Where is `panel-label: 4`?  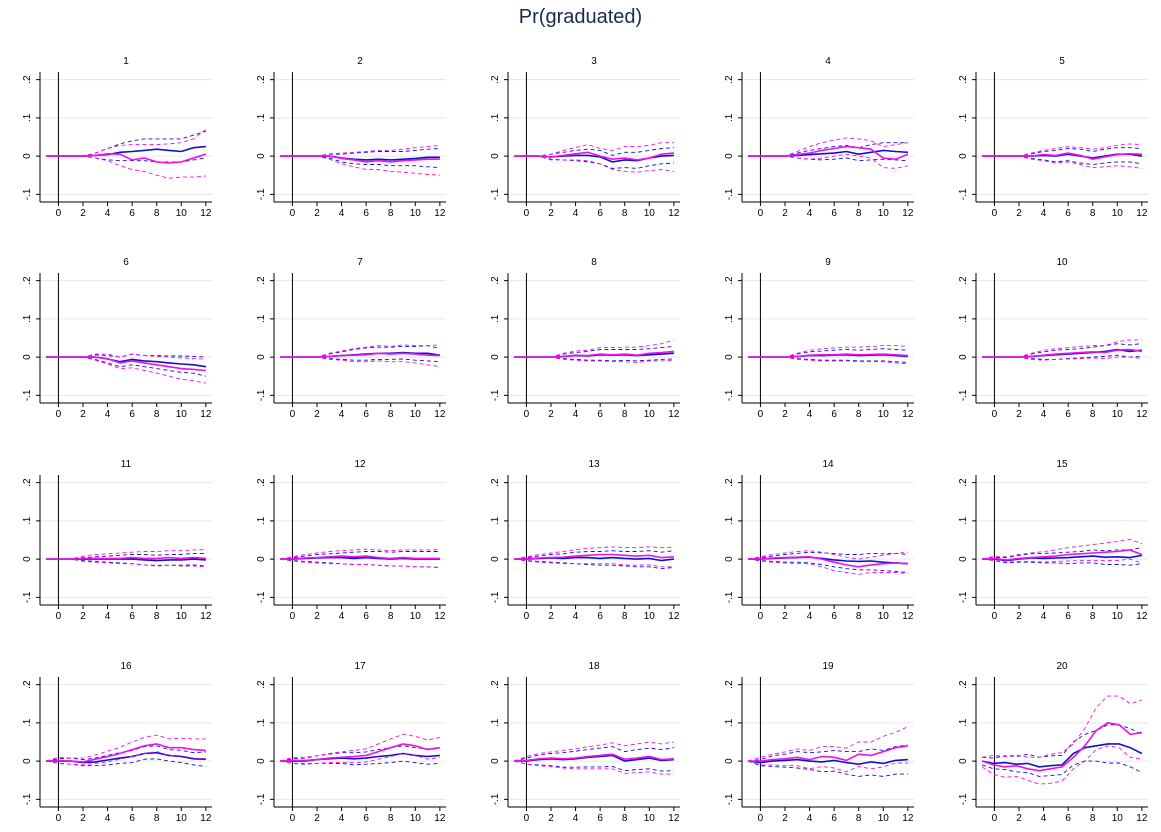
panel-label: 4 is located at coordinates (828, 61).